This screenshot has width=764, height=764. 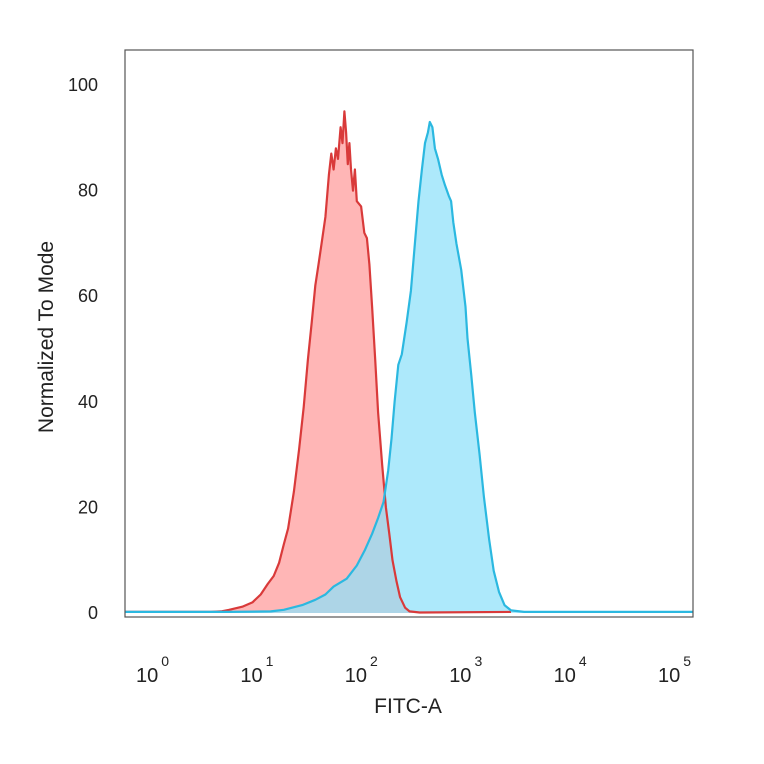 I want to click on y-tick-label: 40, so click(x=88, y=402).